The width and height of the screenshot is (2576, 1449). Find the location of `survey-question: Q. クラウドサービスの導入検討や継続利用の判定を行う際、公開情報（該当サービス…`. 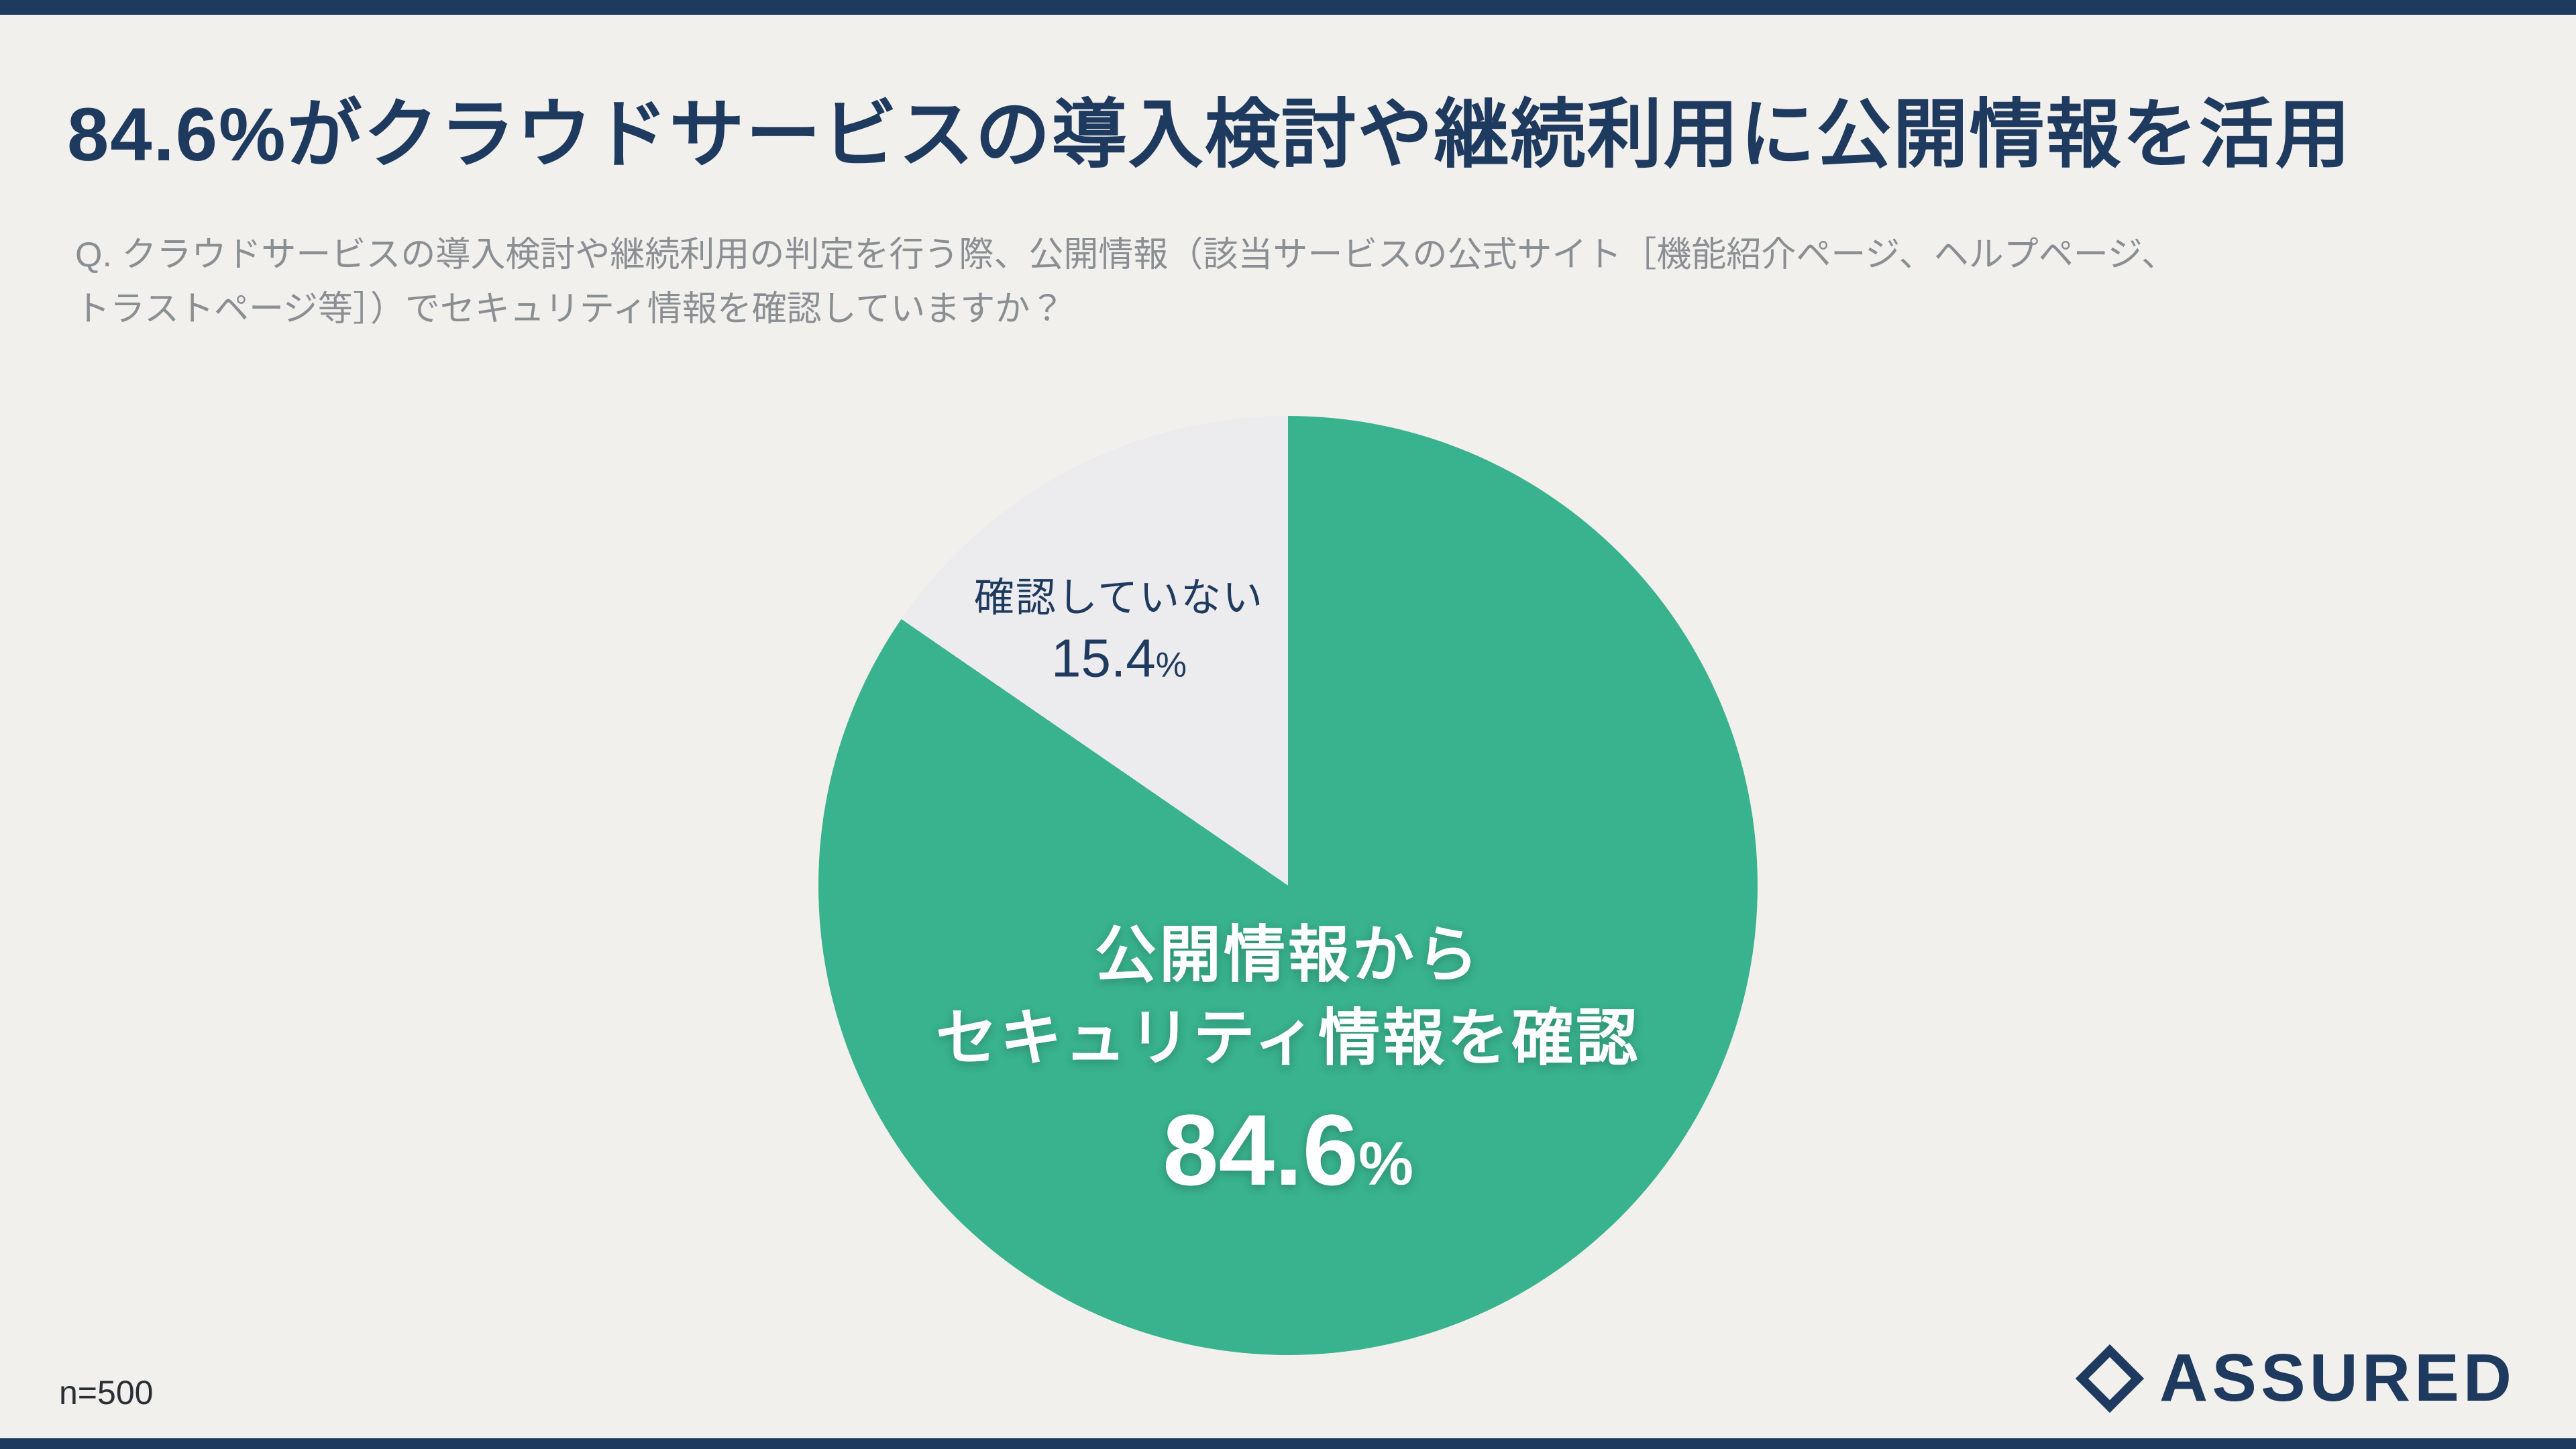

survey-question: Q. クラウドサービスの導入検討や継続利用の判定を行う際、公開情報（該当サービス… is located at coordinates (1125, 282).